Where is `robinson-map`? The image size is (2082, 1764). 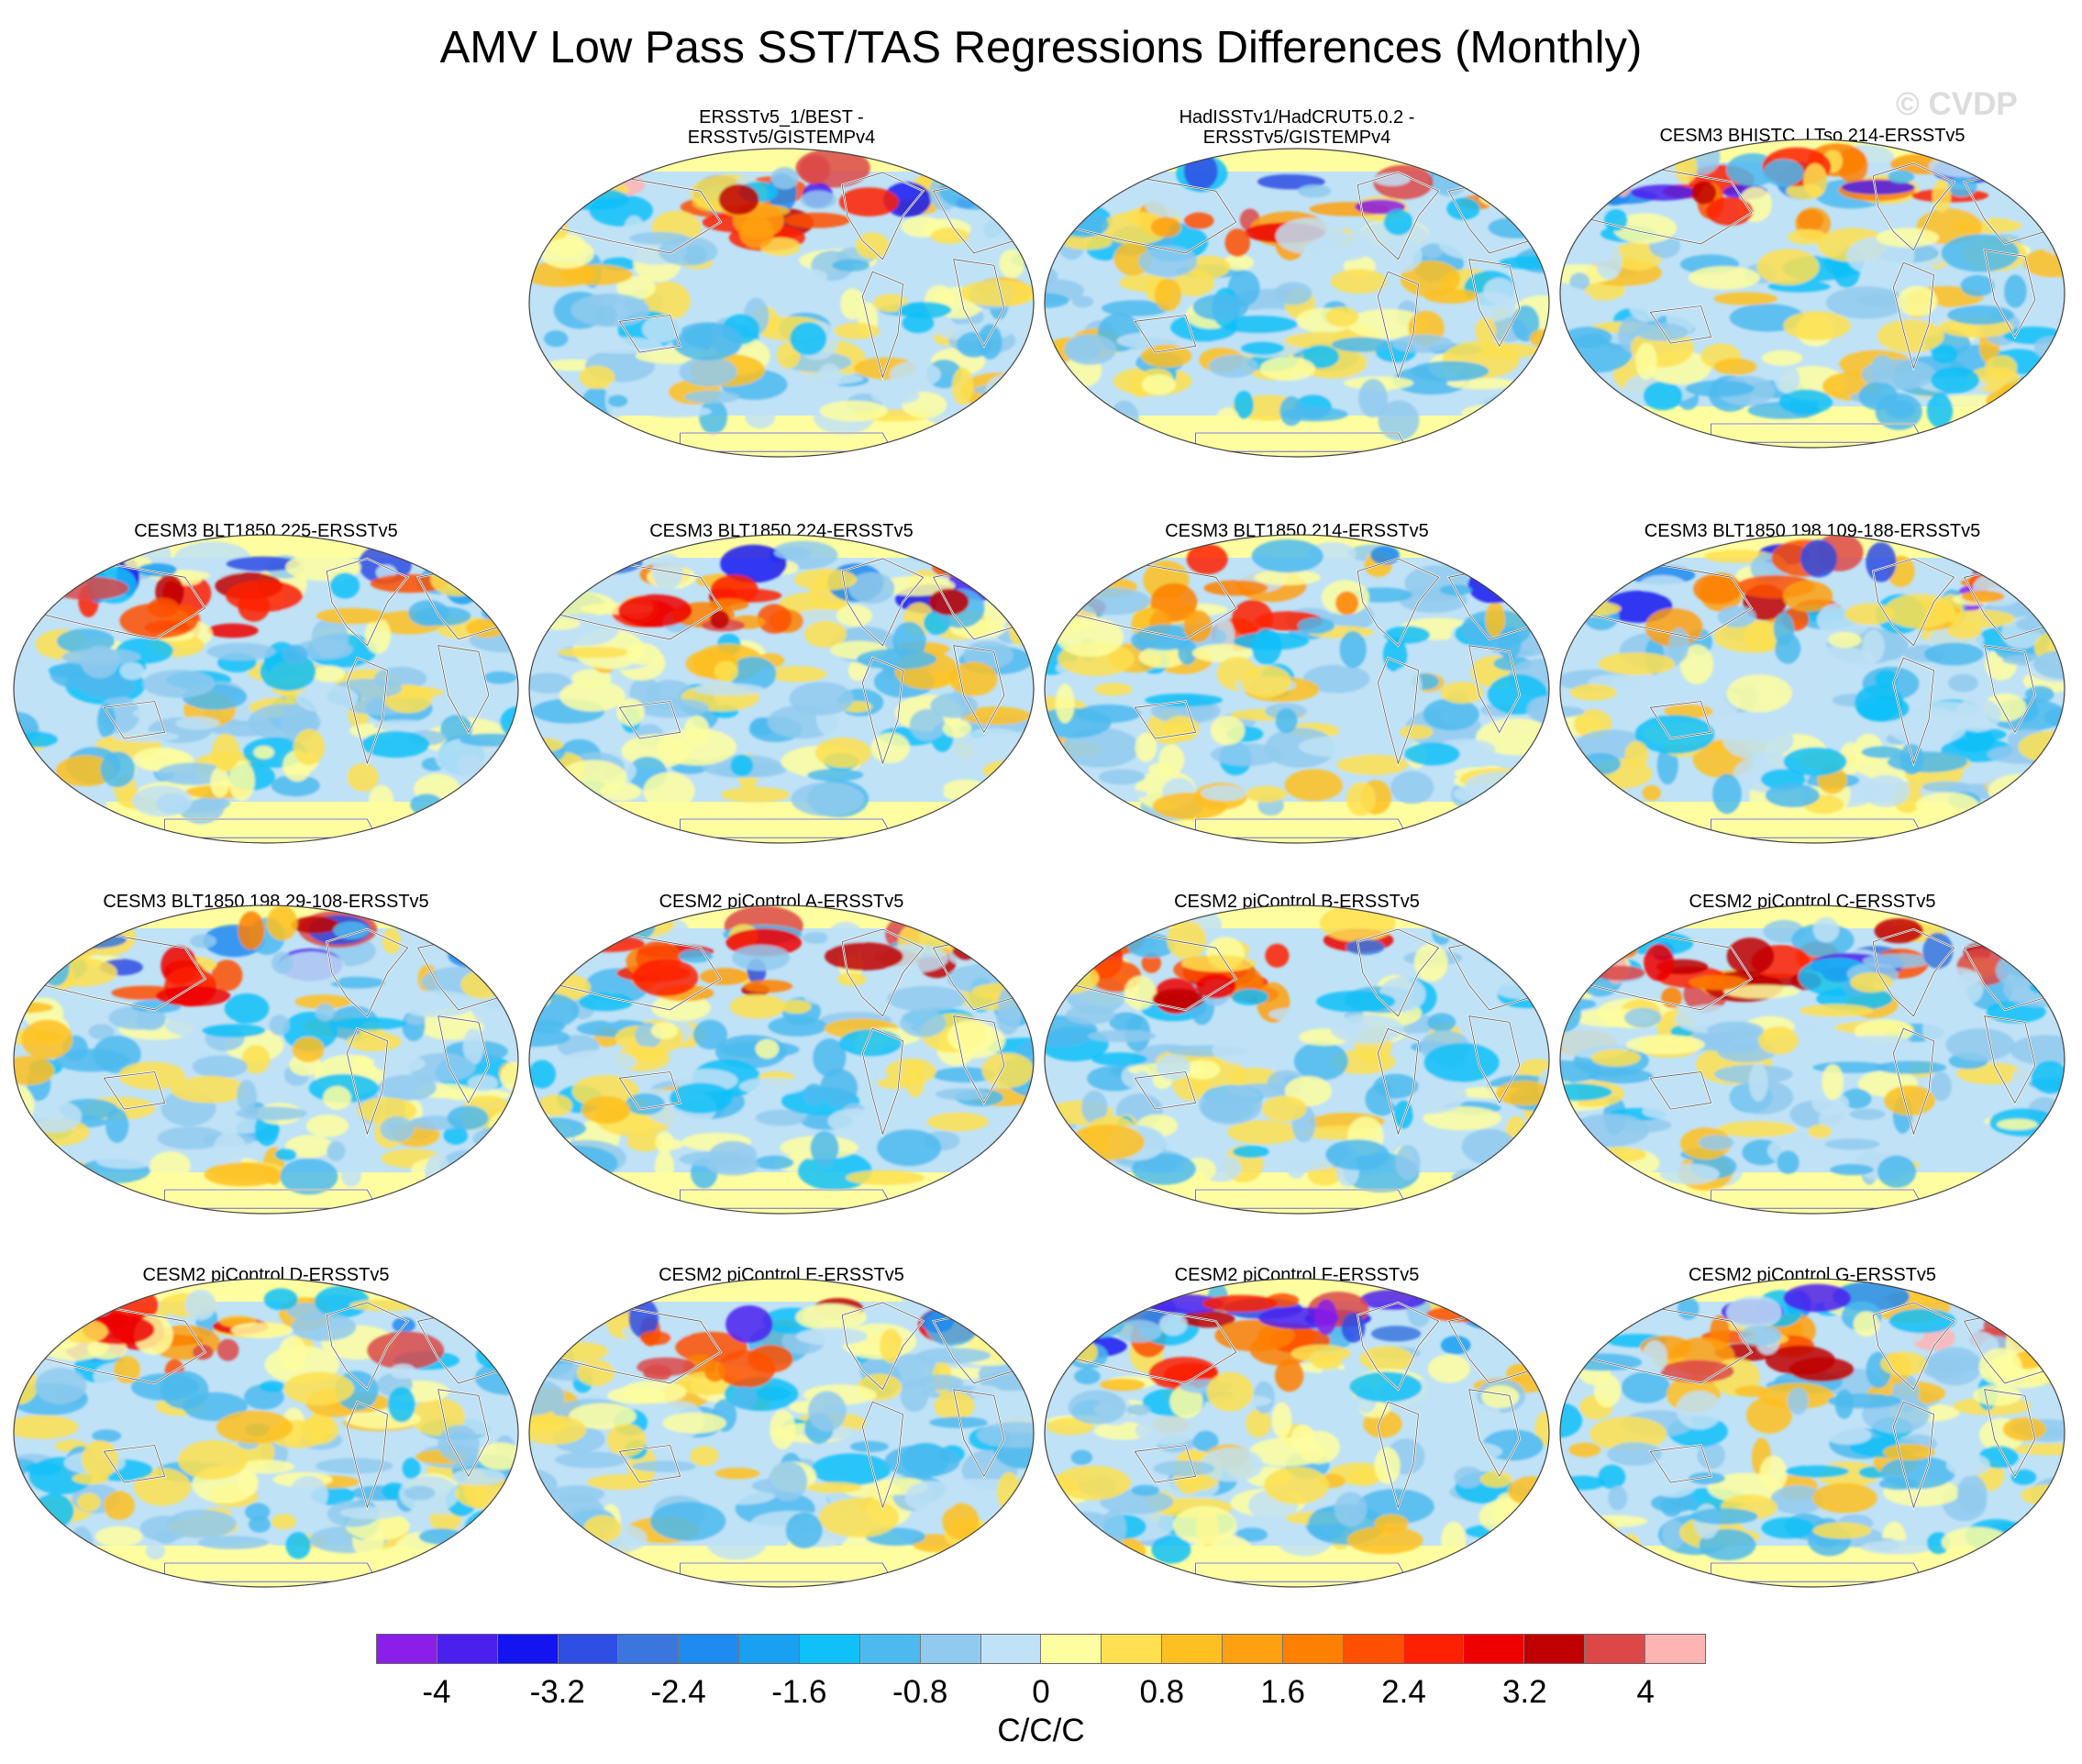
robinson-map is located at coordinates (1812, 294).